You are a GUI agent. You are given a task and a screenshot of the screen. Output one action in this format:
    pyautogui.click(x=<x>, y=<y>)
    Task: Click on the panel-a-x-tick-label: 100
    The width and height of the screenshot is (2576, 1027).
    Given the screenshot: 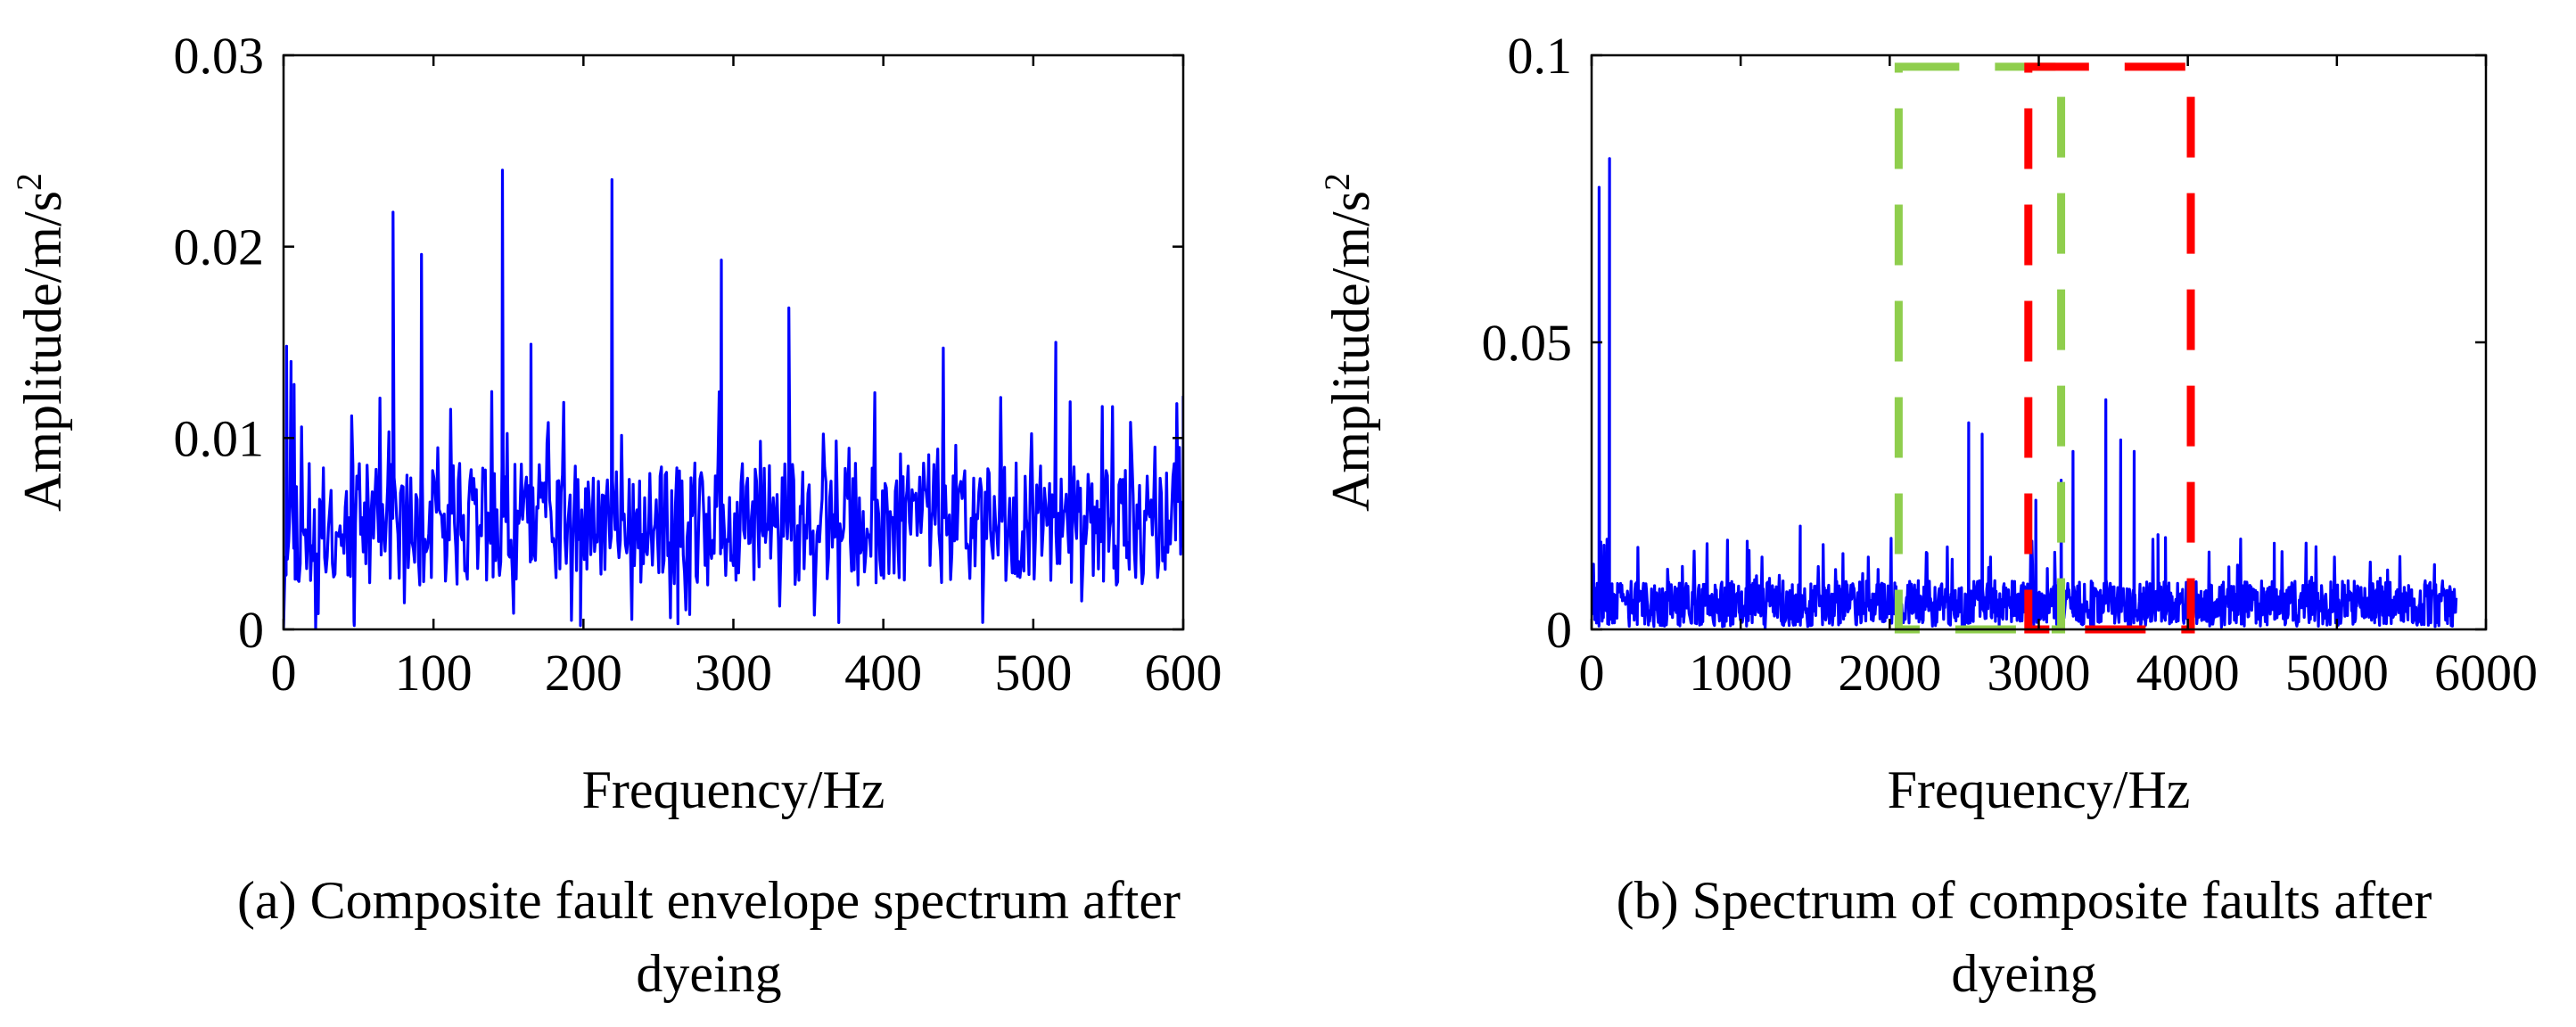 What is the action you would take?
    pyautogui.click(x=434, y=673)
    